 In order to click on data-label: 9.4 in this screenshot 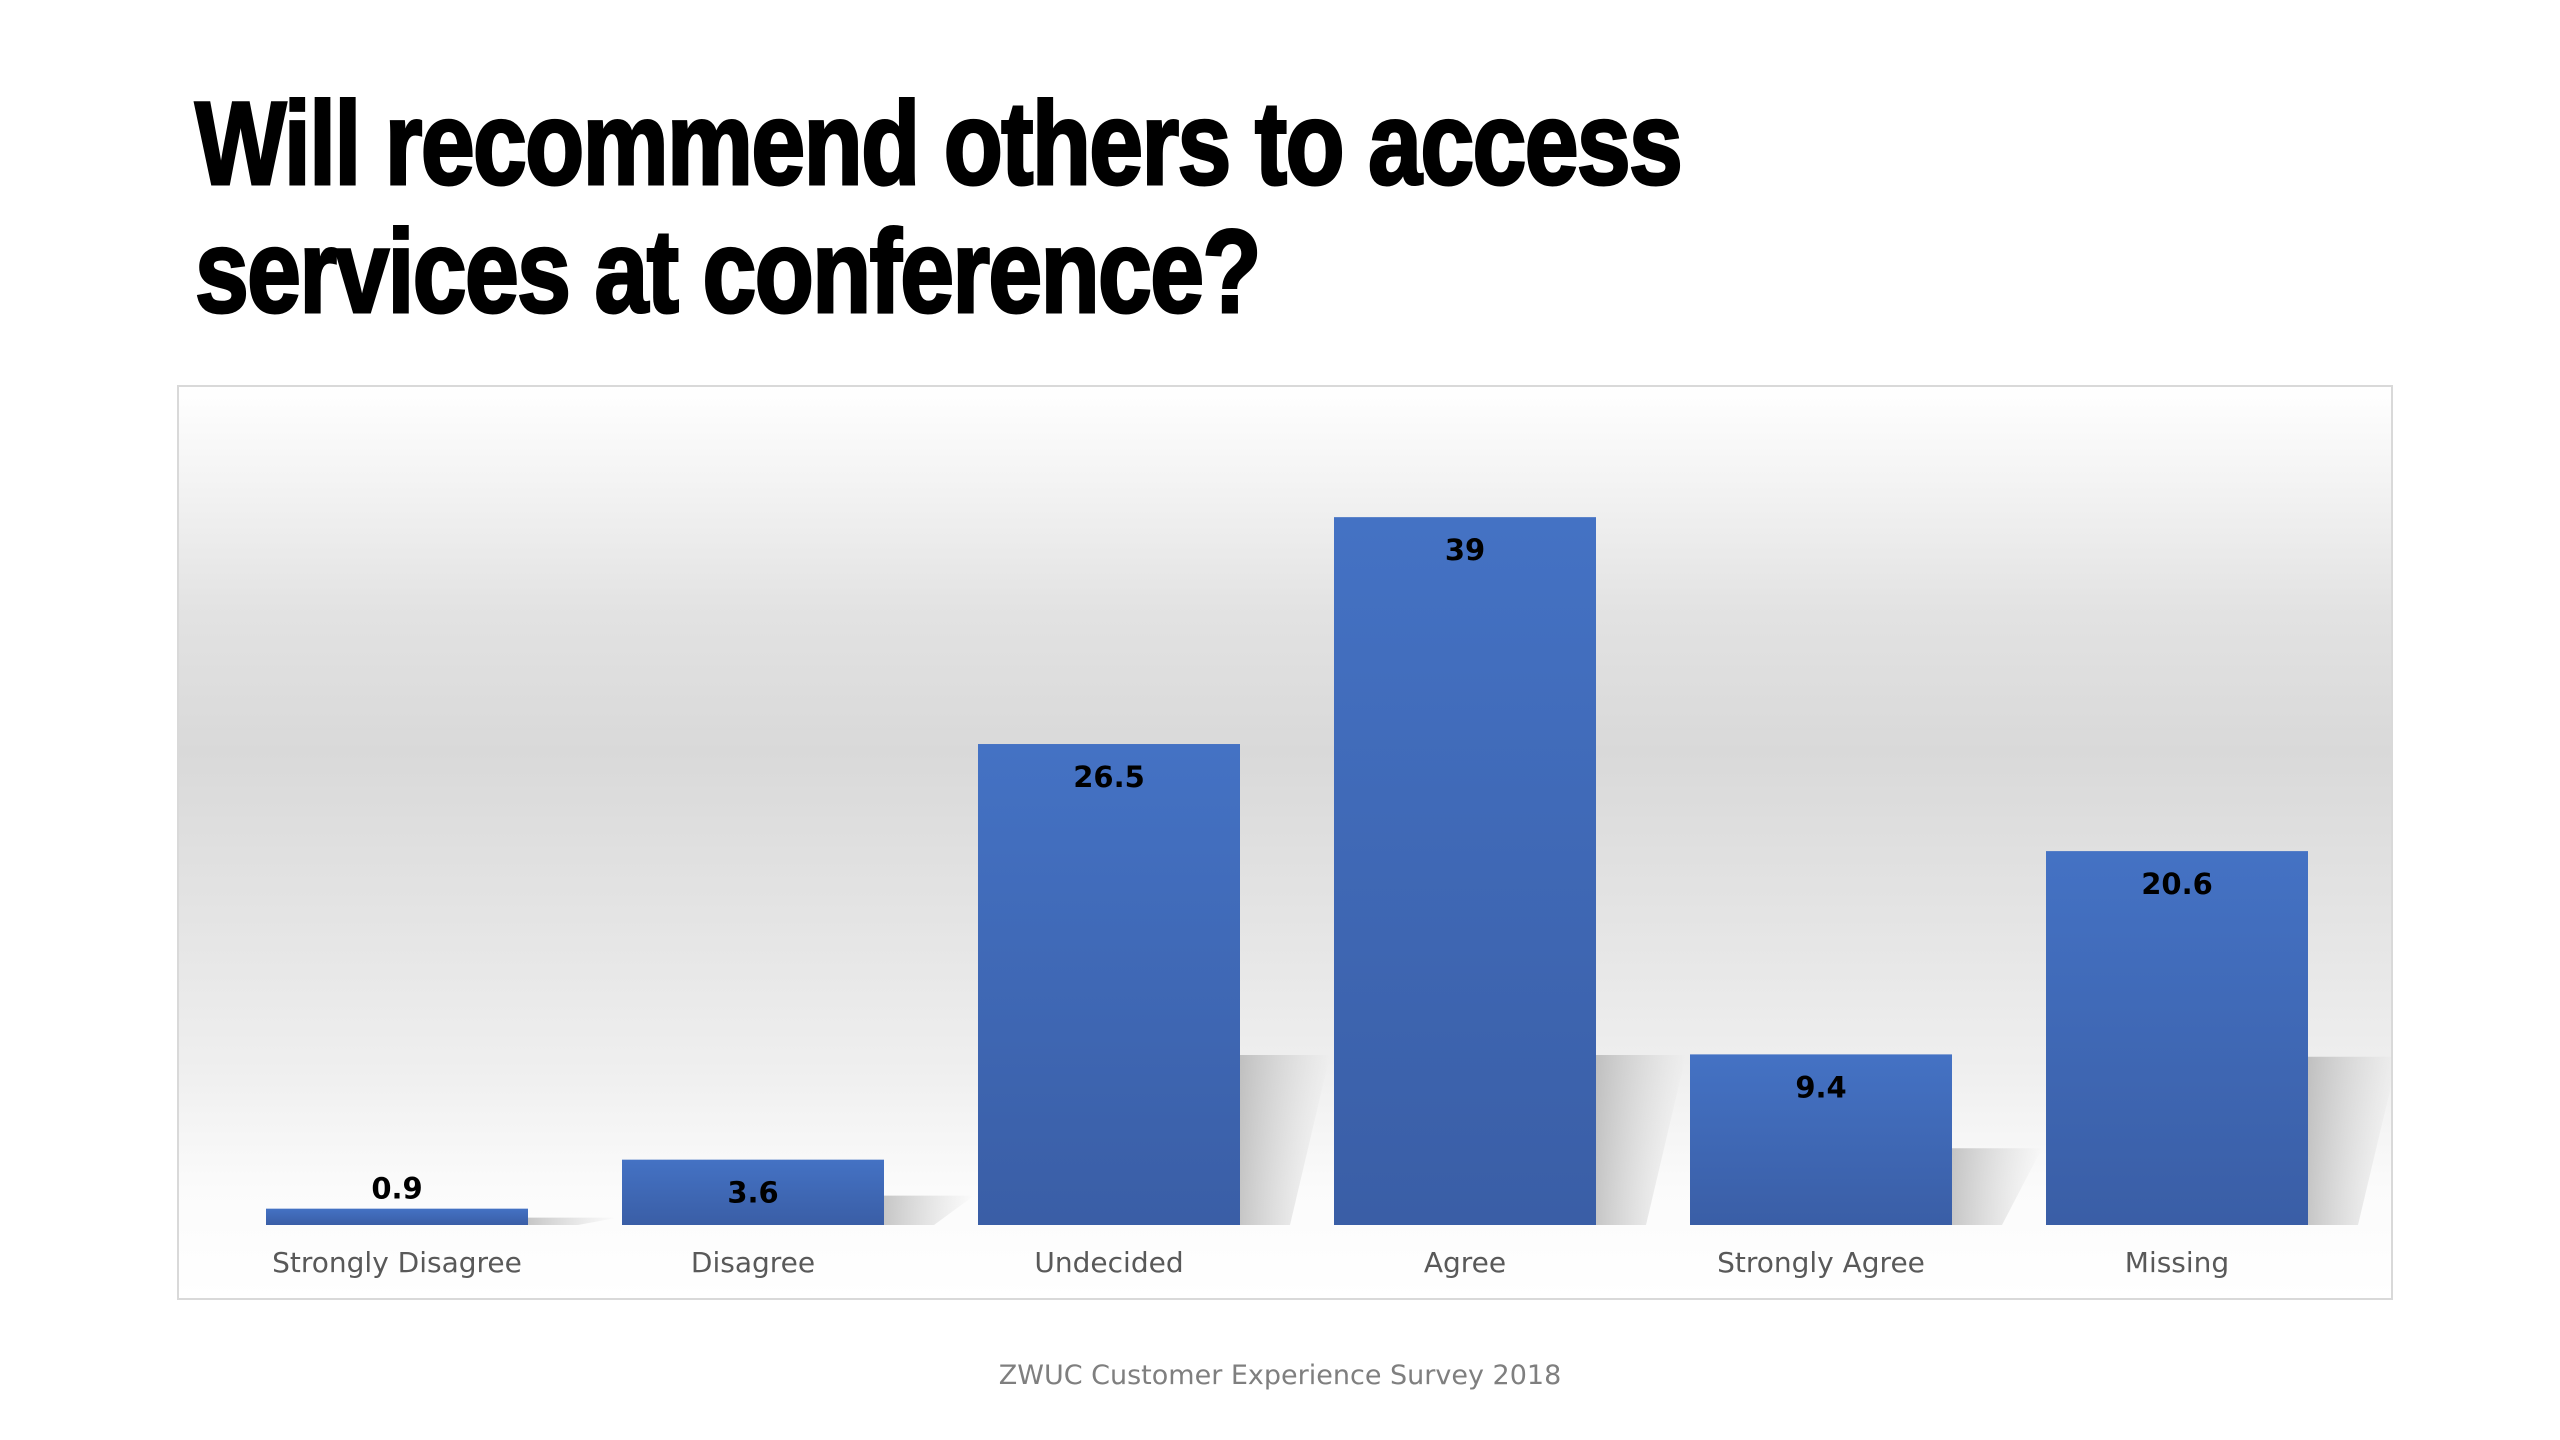, I will do `click(1820, 1087)`.